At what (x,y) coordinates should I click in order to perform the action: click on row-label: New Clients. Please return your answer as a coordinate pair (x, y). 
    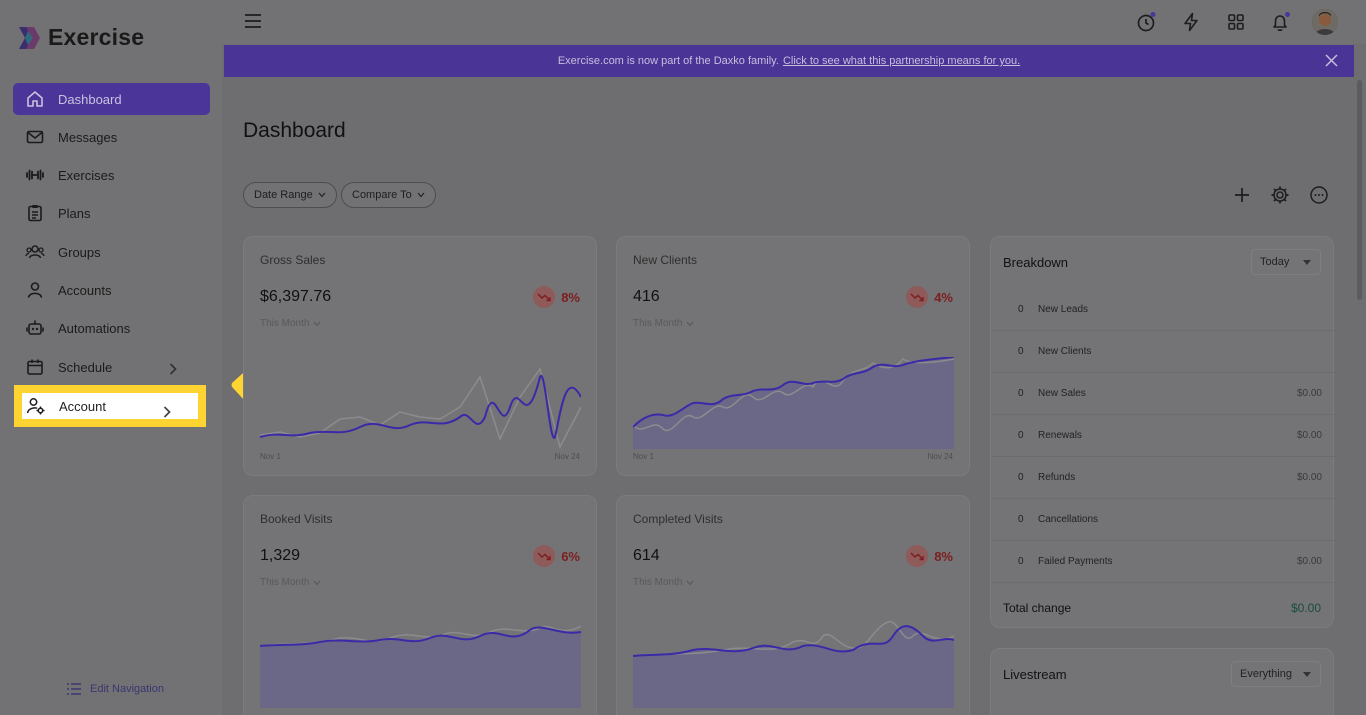
    Looking at the image, I should click on (1065, 351).